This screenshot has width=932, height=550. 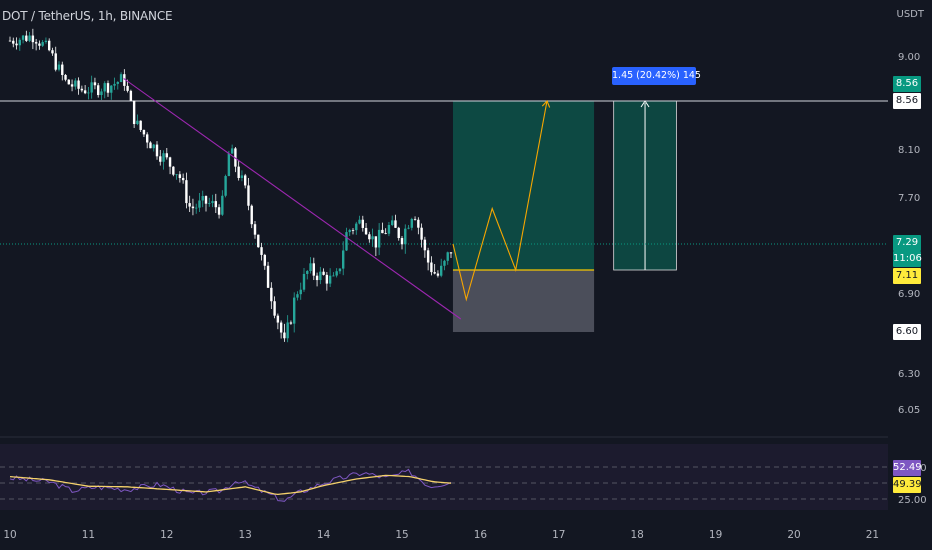 I want to click on time-tick-label: 19, so click(x=715, y=535).